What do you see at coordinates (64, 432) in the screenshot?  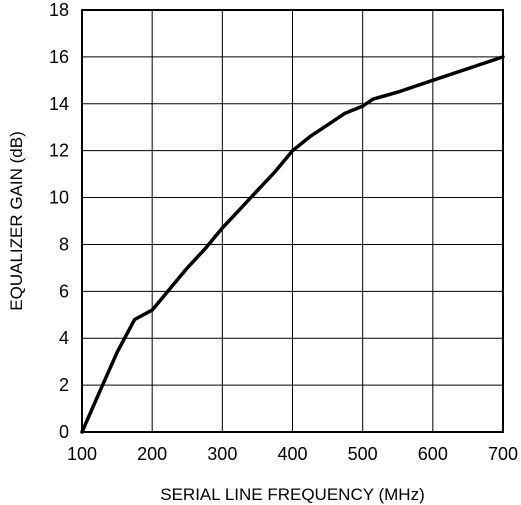 I see `y-tick-label-0: 0` at bounding box center [64, 432].